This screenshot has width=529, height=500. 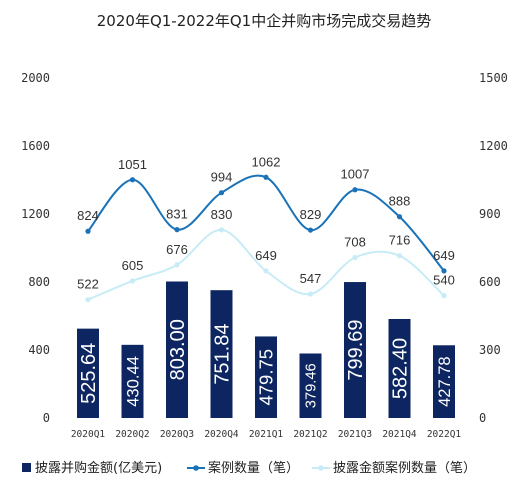 I want to click on line-value-label: 830, so click(x=222, y=214).